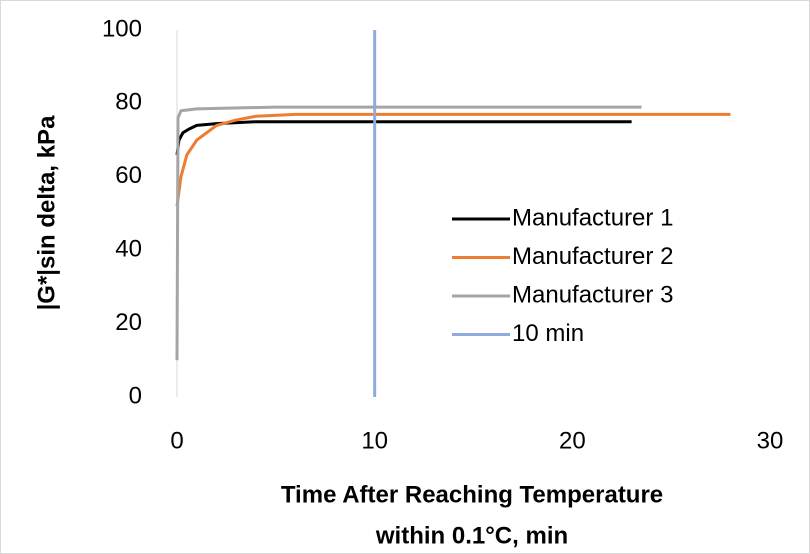 The height and width of the screenshot is (554, 810). Describe the element at coordinates (128, 175) in the screenshot. I see `y-tick-label: 60` at that location.